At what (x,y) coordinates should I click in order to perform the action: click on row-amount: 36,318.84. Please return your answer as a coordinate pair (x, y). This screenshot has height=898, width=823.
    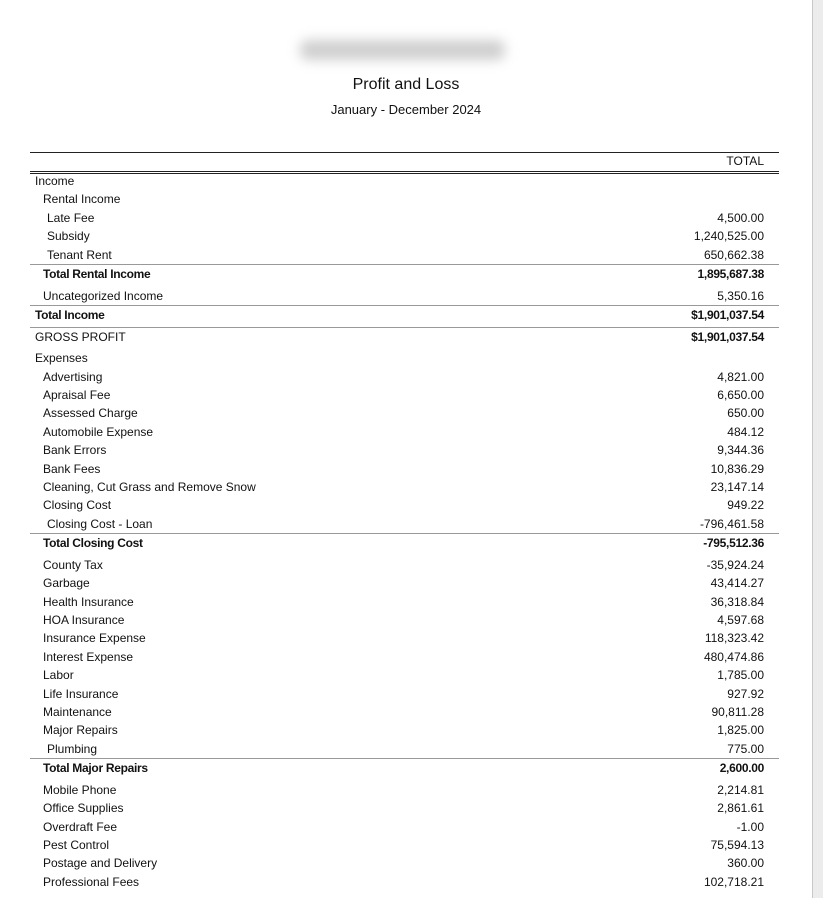
    Looking at the image, I should click on (737, 601).